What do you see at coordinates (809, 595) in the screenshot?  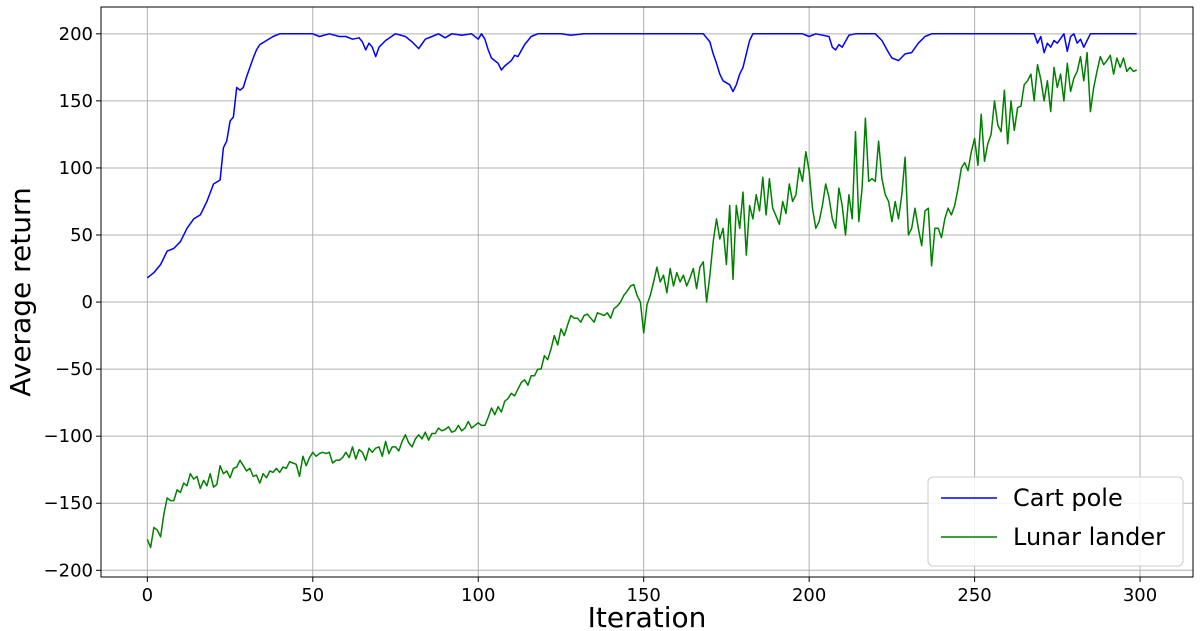 I see `x-tick-label: 200` at bounding box center [809, 595].